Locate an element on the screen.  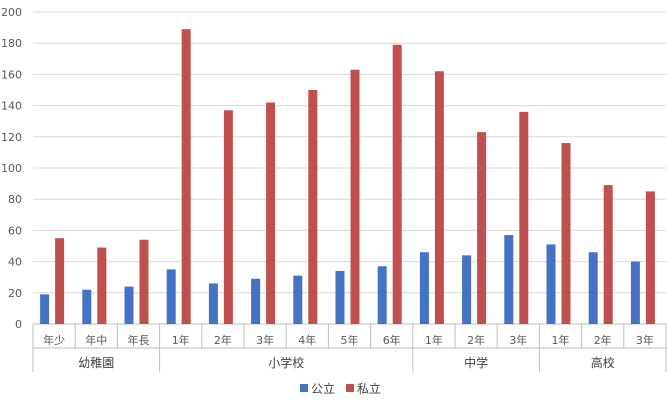
y-tick-label: 60 is located at coordinates (15, 230).